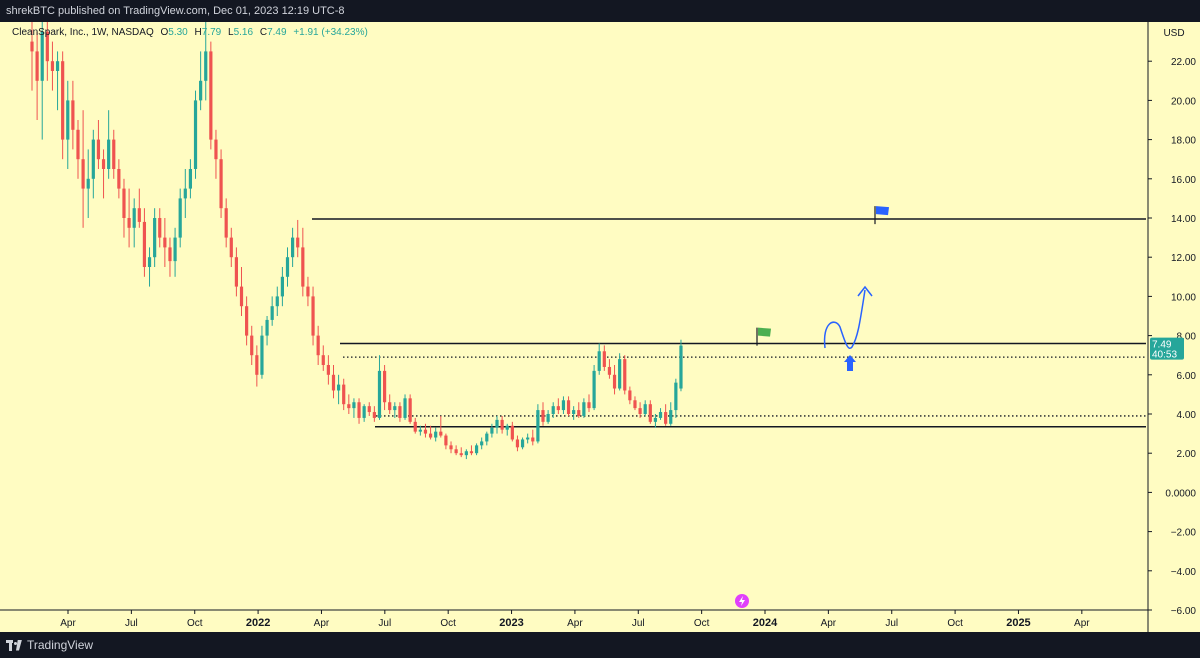  Describe the element at coordinates (764, 332) in the screenshot. I see `green-flag-icon` at that location.